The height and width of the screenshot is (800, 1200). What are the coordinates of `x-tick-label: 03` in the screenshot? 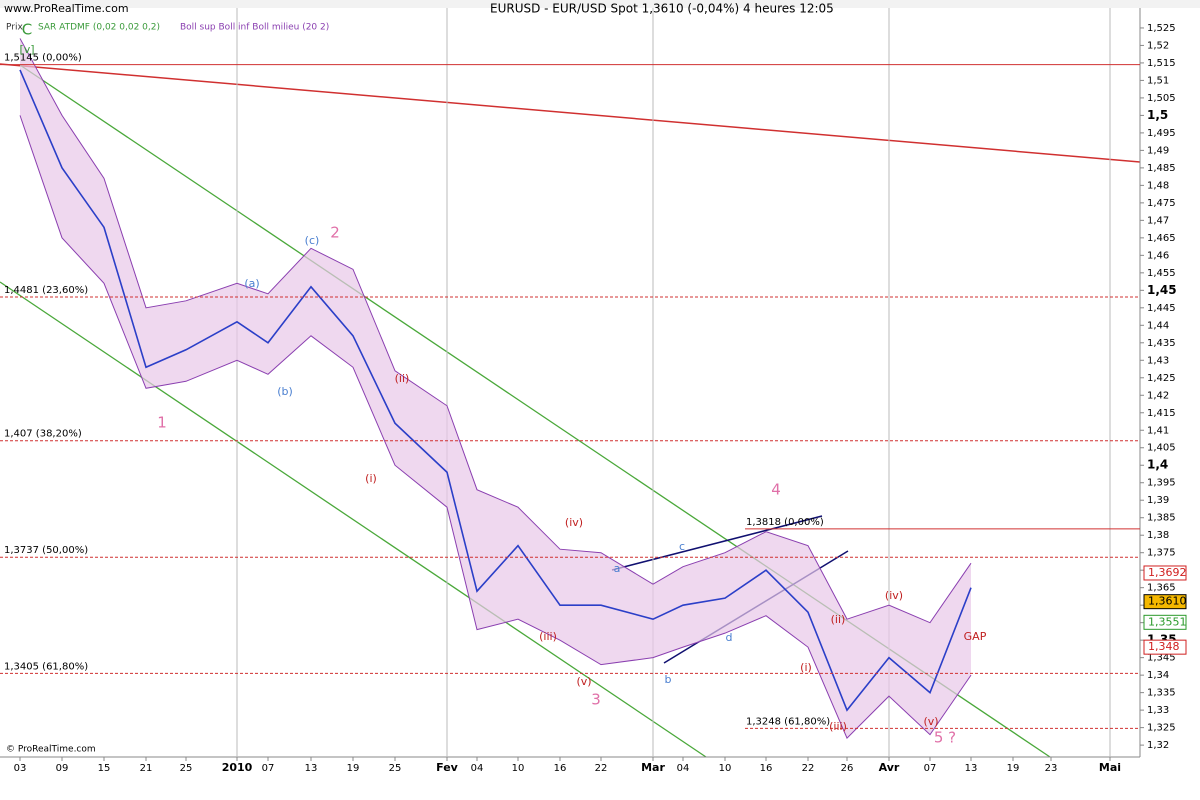 It's located at (20, 768).